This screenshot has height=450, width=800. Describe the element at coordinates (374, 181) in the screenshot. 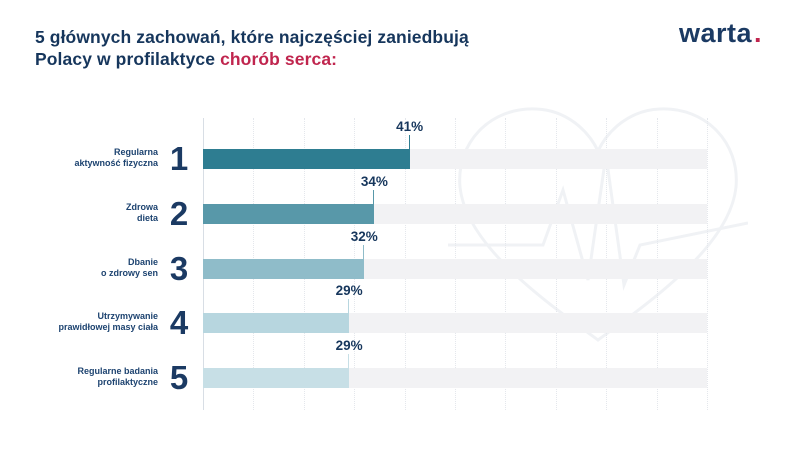

I see `value-label: 34%` at that location.